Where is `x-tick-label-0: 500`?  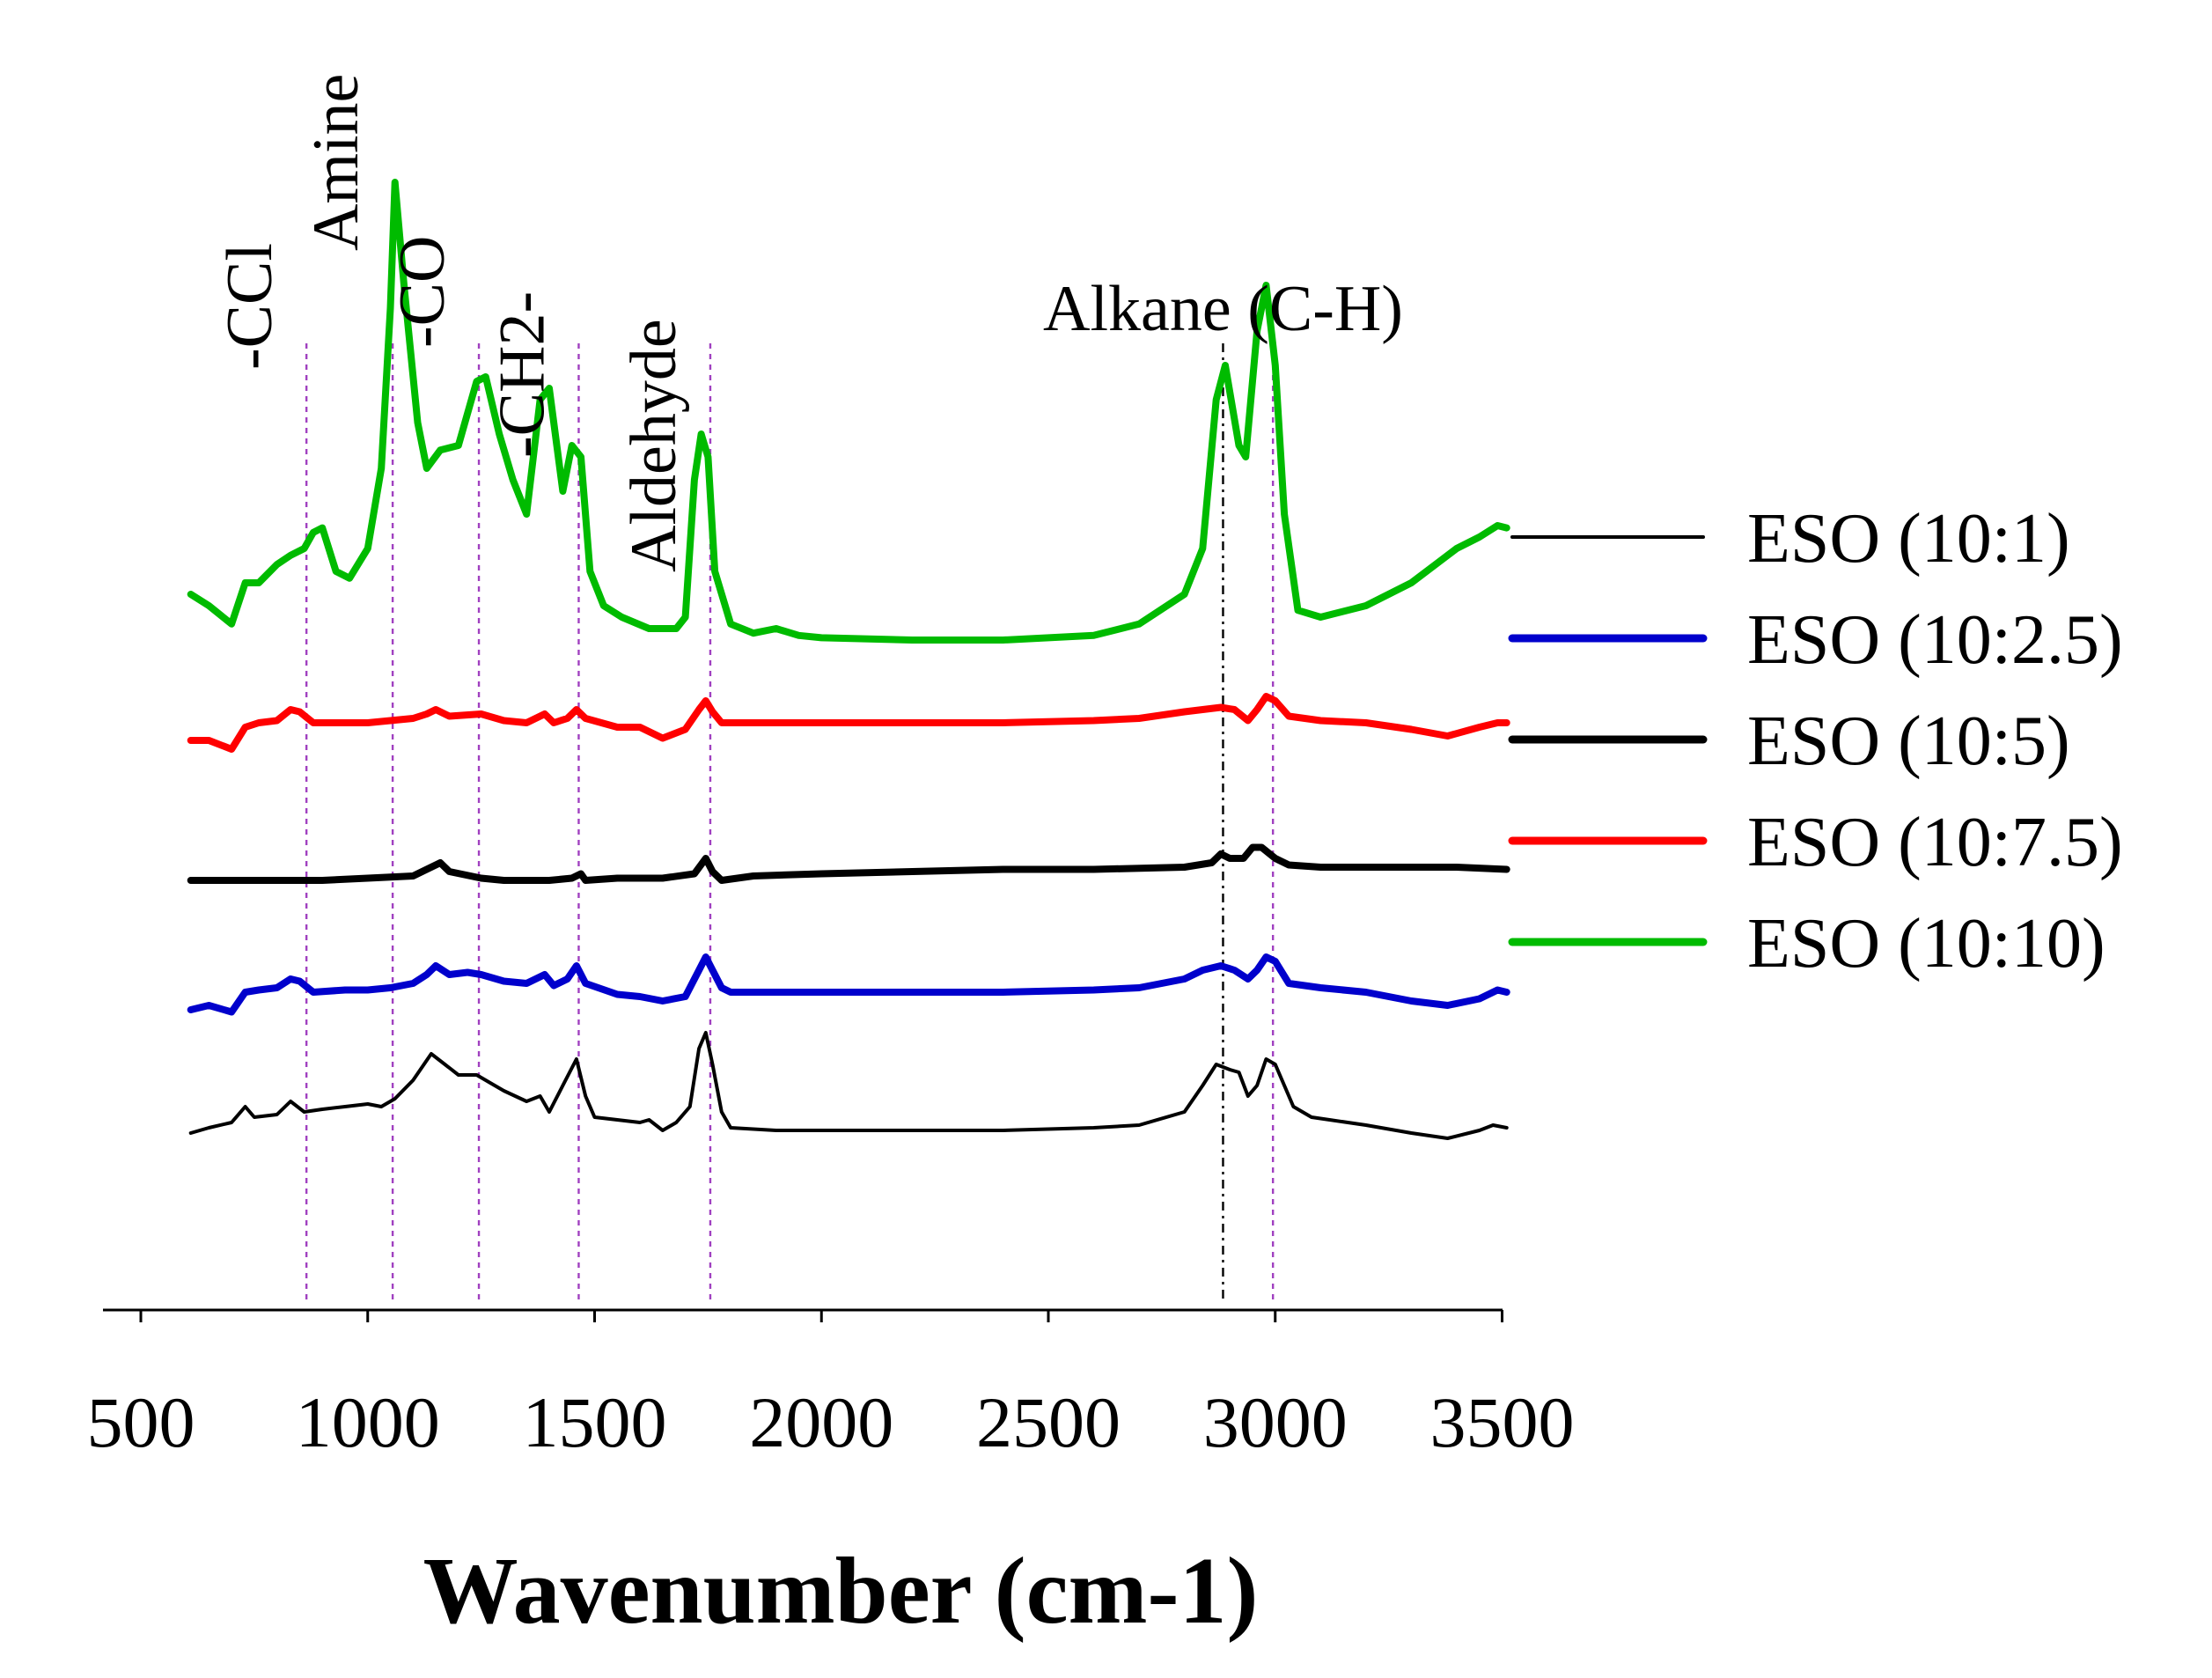
x-tick-label-0: 500 is located at coordinates (141, 1422).